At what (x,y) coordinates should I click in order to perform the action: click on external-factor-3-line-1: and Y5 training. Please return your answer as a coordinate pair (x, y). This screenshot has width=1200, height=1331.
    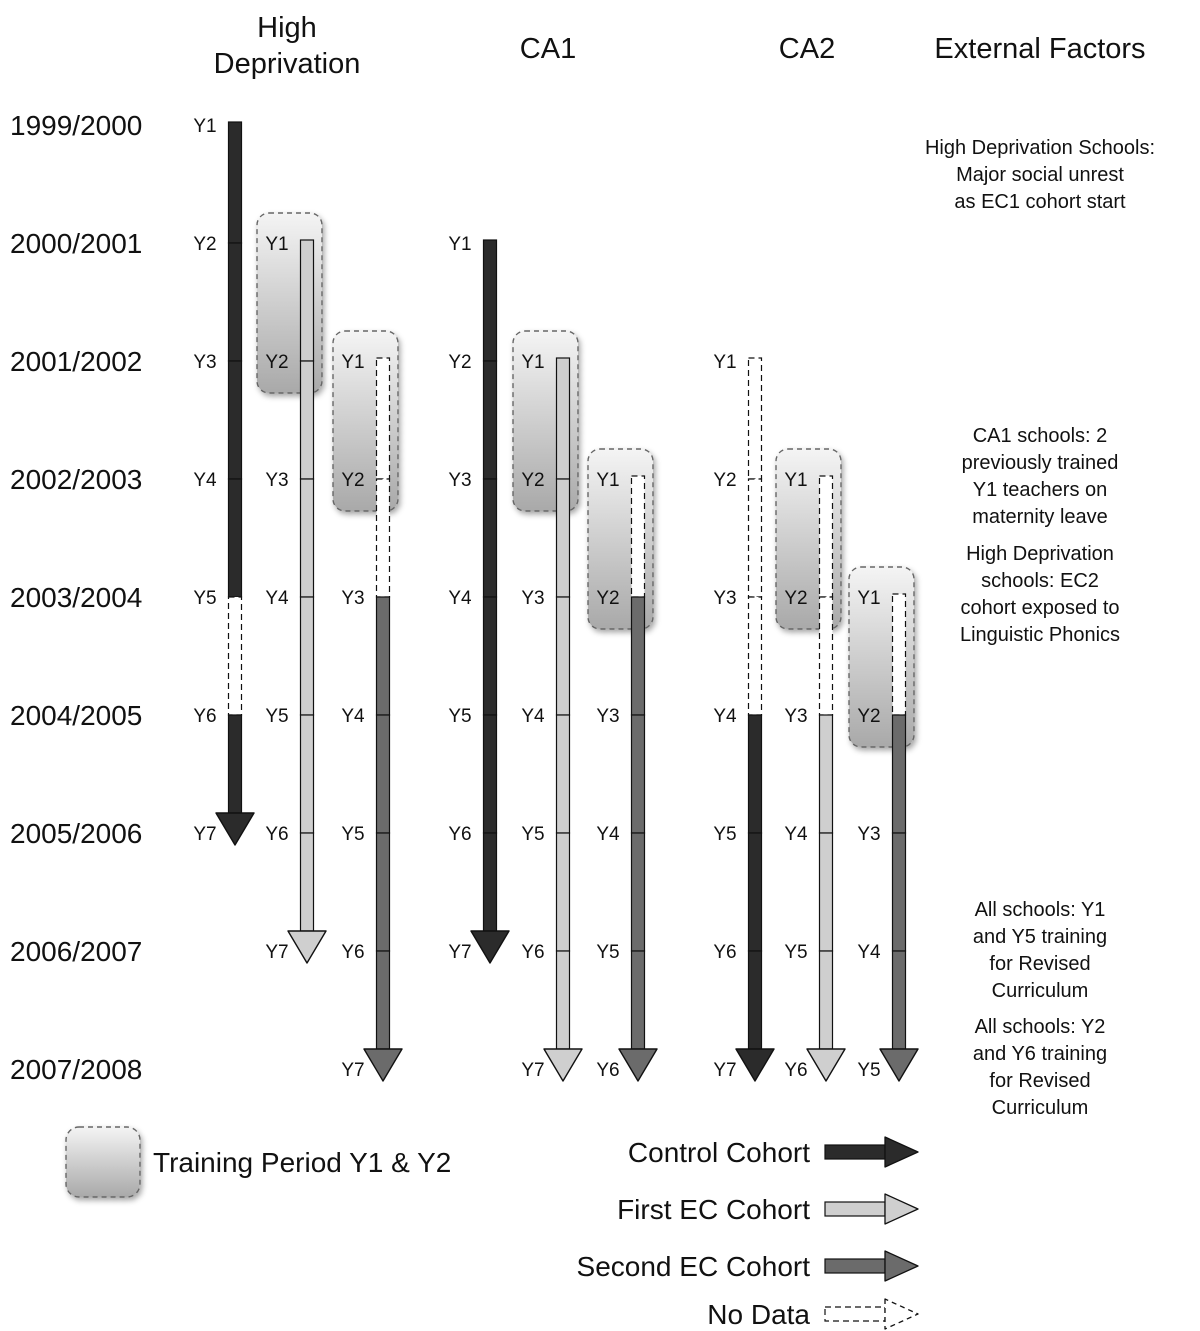
    Looking at the image, I should click on (1040, 937).